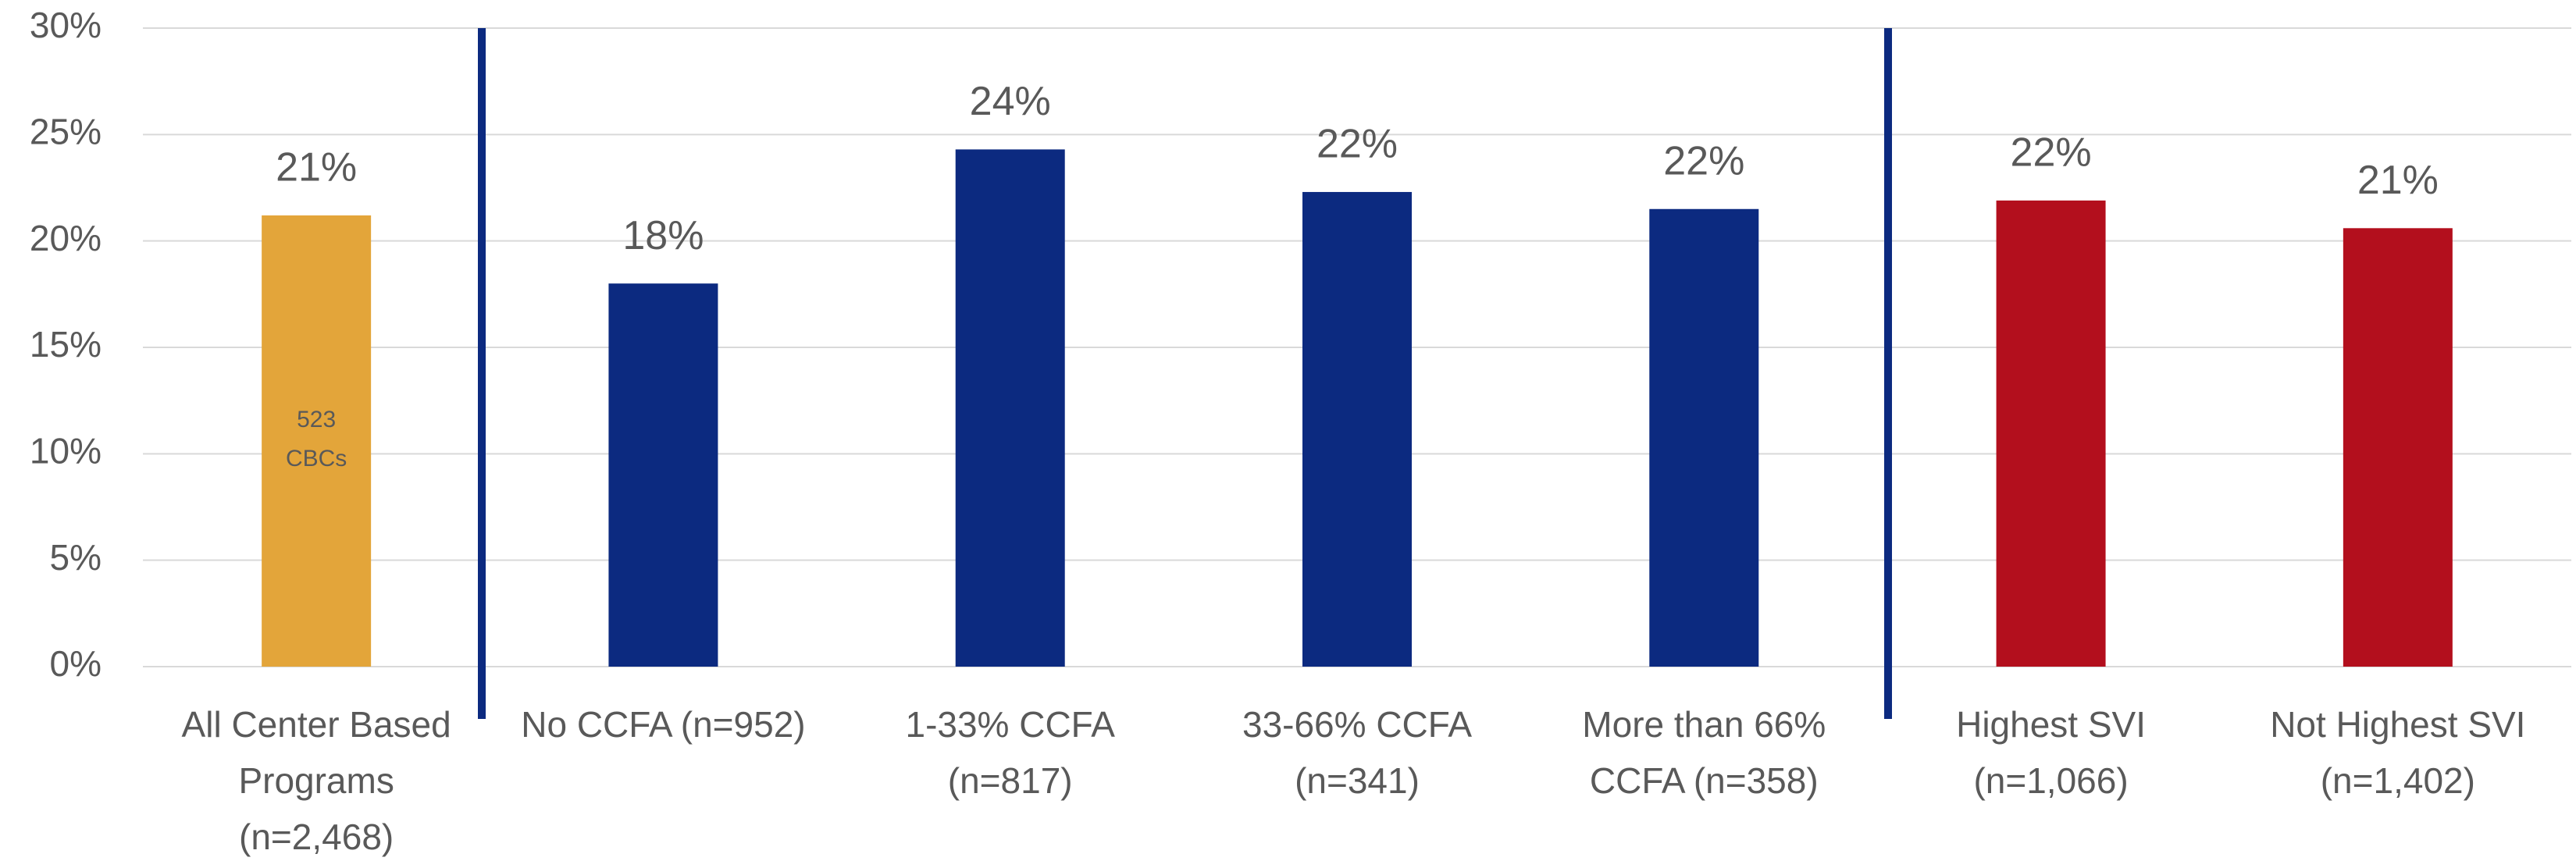 The height and width of the screenshot is (861, 2576). Describe the element at coordinates (1010, 101) in the screenshot. I see `value-label: 24%` at that location.